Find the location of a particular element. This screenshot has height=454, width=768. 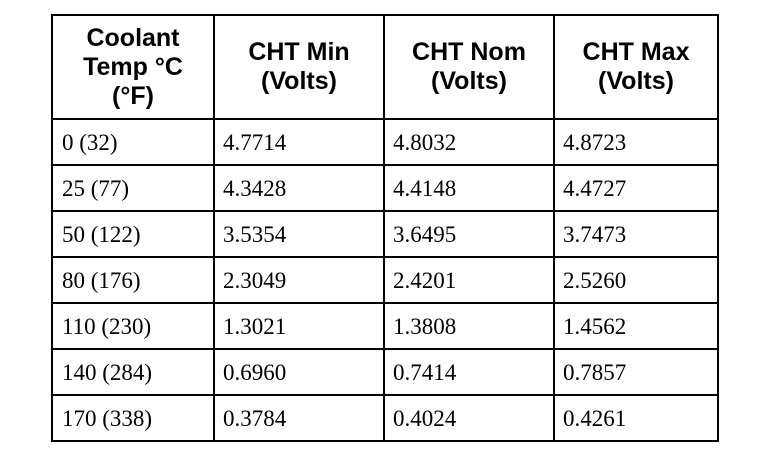

coolant-temp-cell: 50 (122) is located at coordinates (133, 234).